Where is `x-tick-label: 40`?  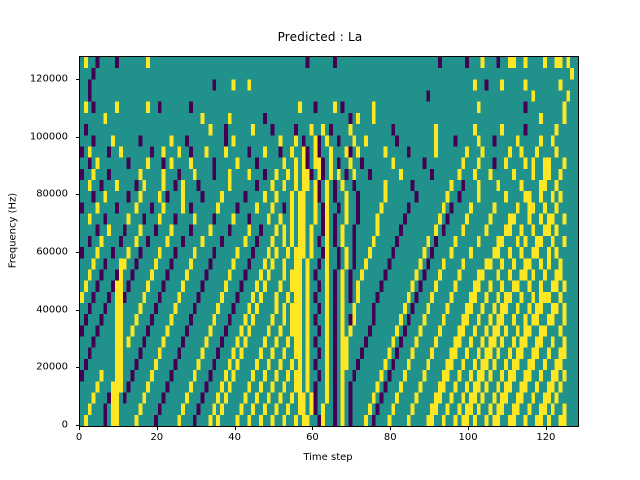 x-tick-label: 40 is located at coordinates (234, 437).